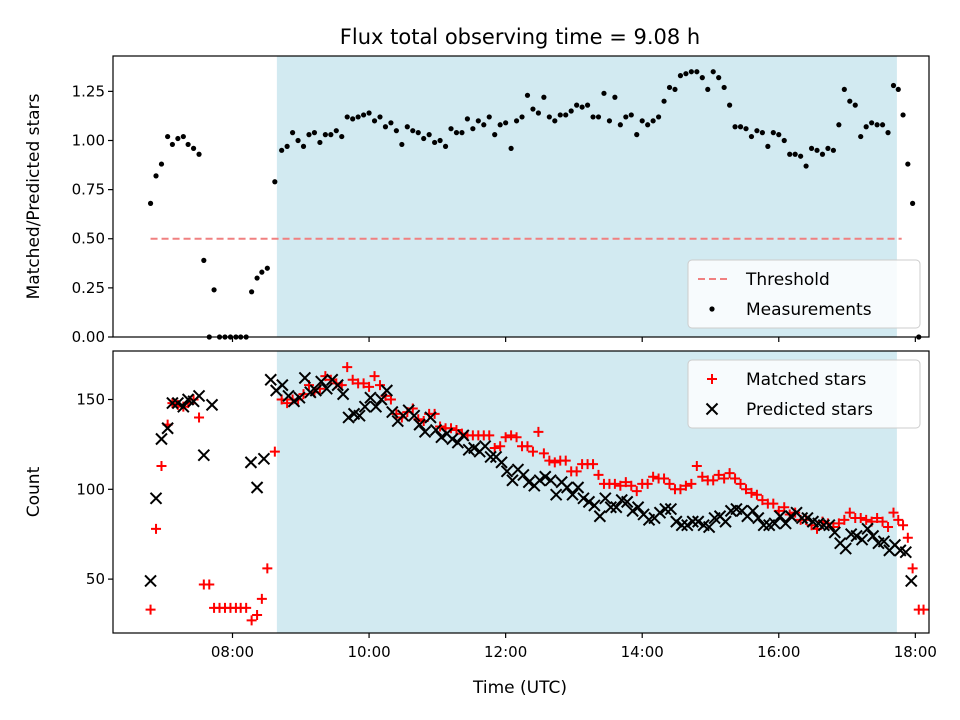  I want to click on top-panel-legend: Threshold Measurements, so click(804, 294).